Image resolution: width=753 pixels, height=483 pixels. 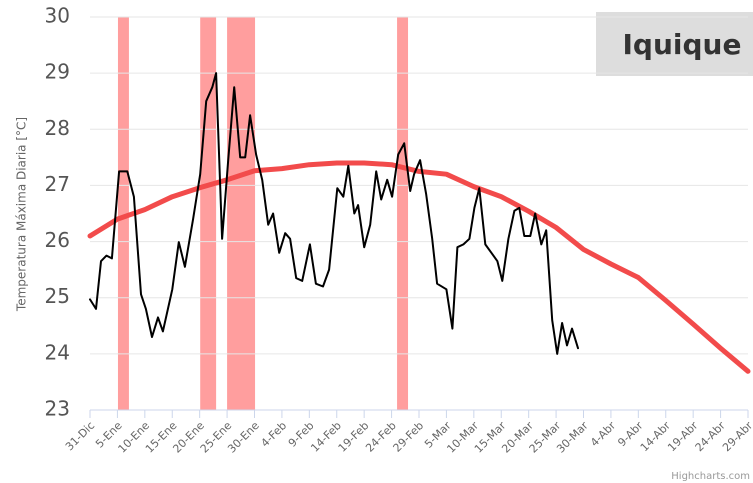 I want to click on x-tick-label: 4-Abr, so click(x=603, y=434).